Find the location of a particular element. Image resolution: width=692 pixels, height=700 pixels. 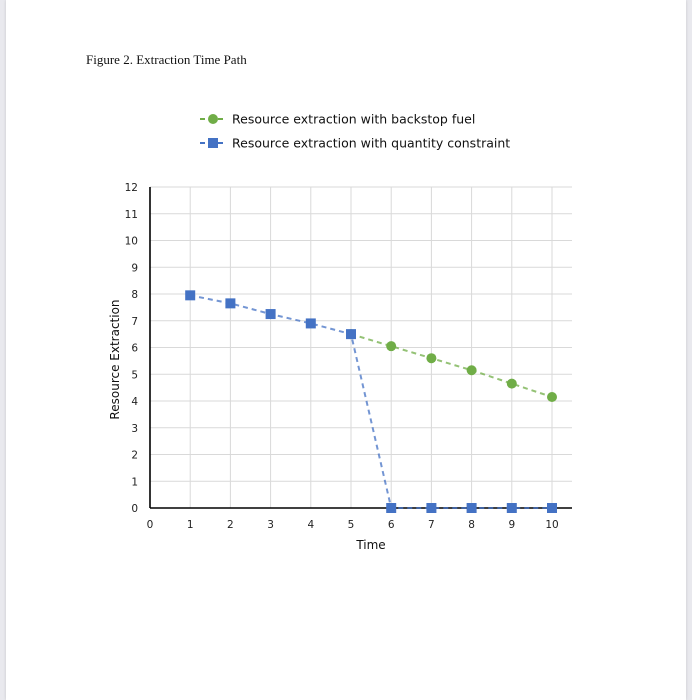

y-tick-label: 4 is located at coordinates (134, 402).